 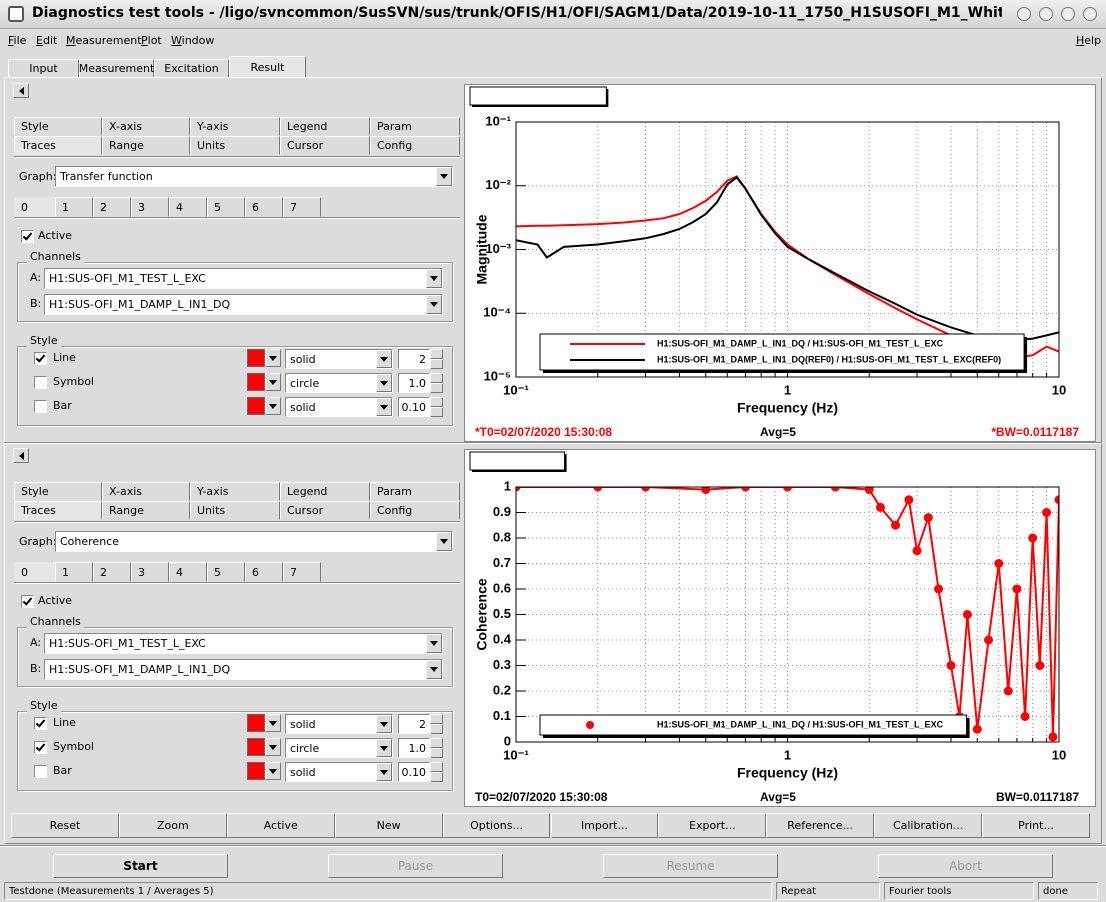 What do you see at coordinates (414, 407) in the screenshot?
I see `spin-value: 0.10` at bounding box center [414, 407].